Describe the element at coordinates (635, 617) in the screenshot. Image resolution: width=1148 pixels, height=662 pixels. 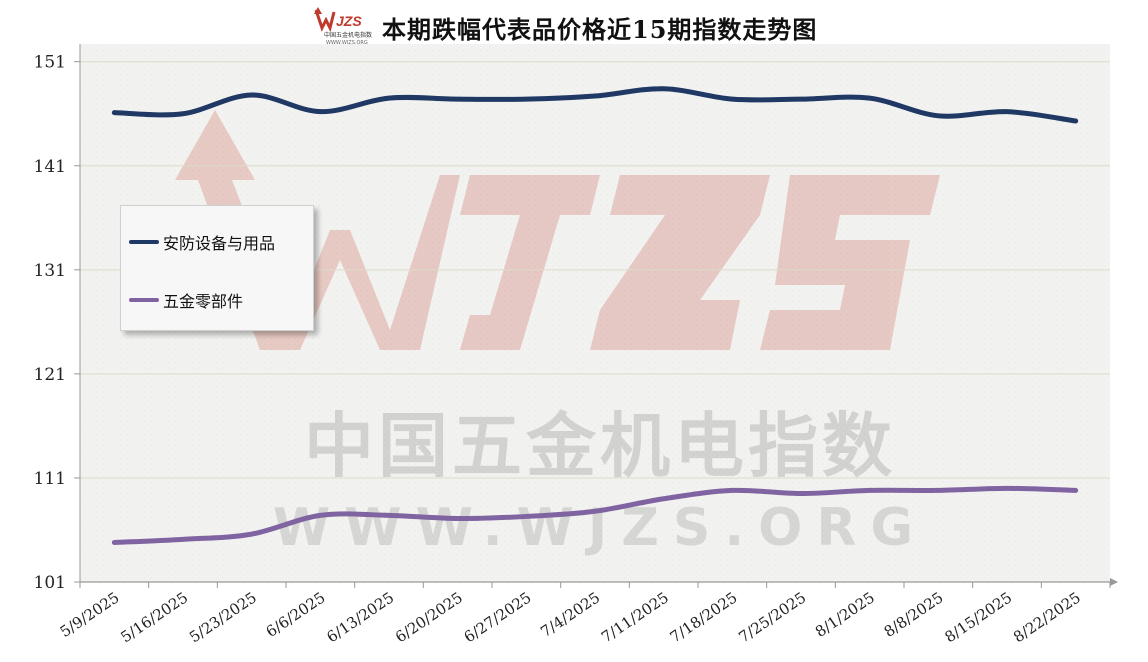
I see `x-tick-label: 7/11/2025` at that location.